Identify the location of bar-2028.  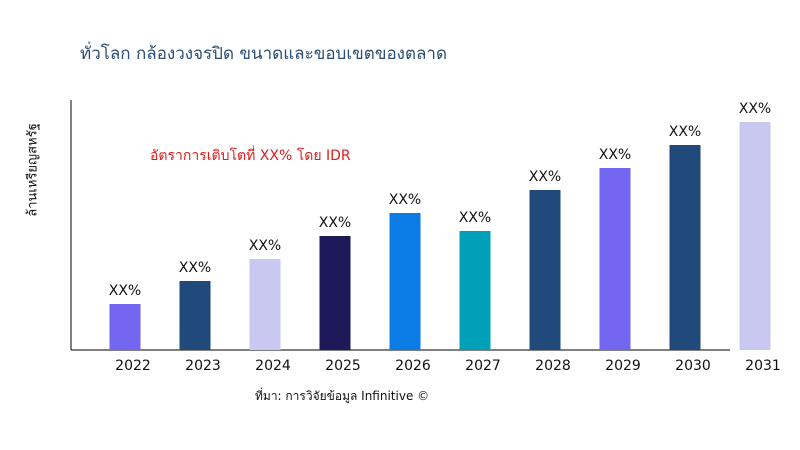
(545, 270).